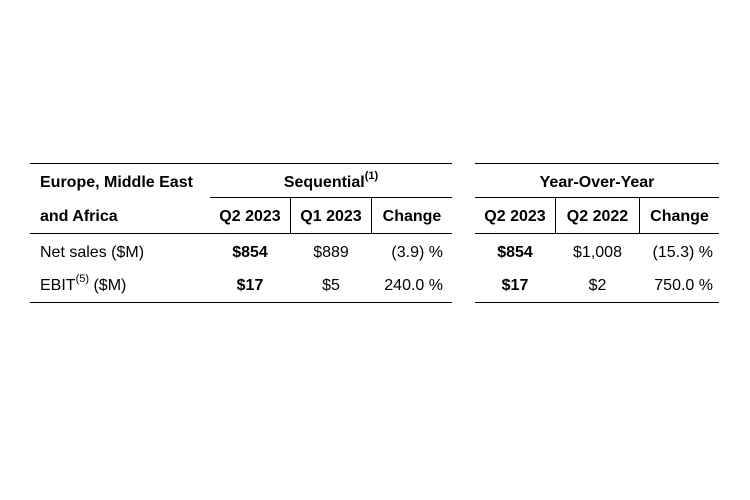 The height and width of the screenshot is (500, 750). I want to click on header-bottom-rule-right, so click(597, 233).